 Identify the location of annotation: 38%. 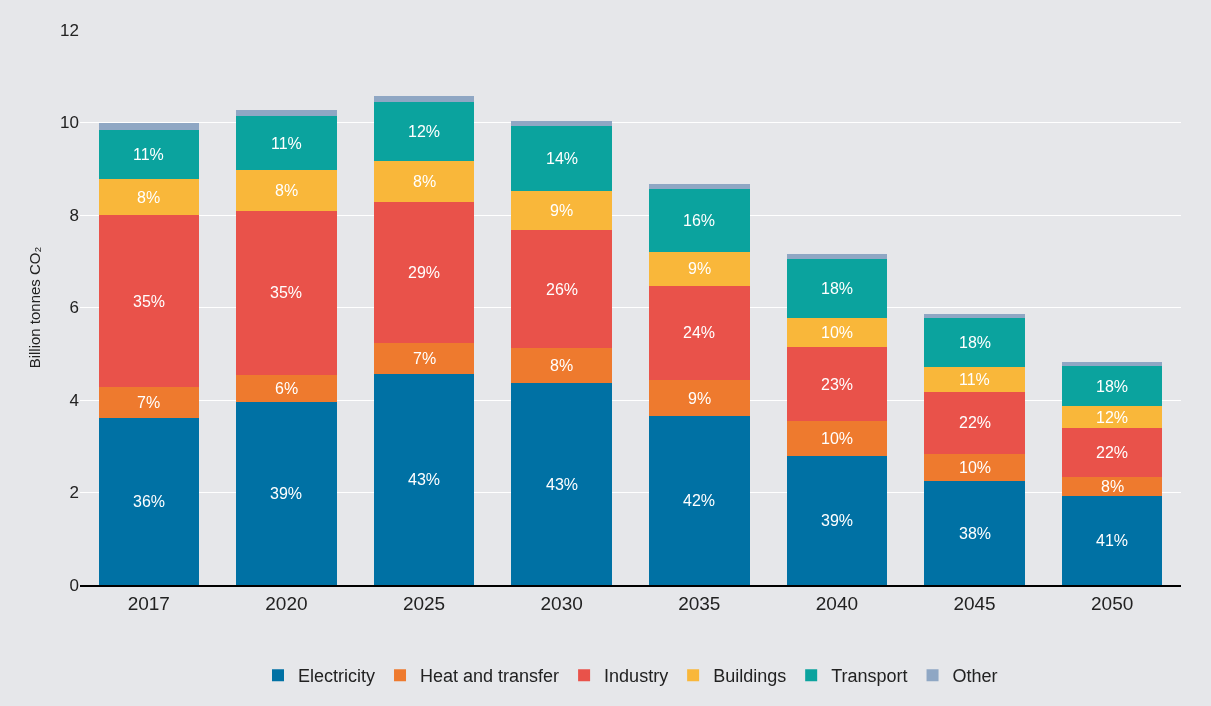
(975, 533).